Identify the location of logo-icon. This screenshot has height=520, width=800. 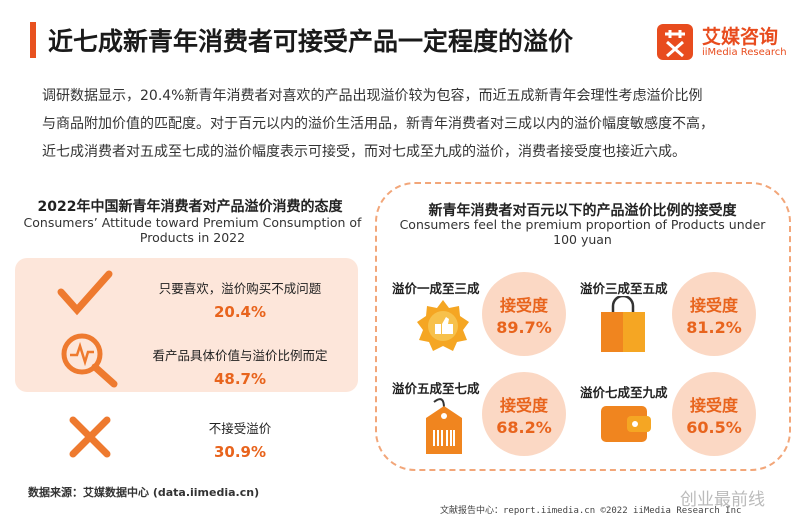
(675, 42).